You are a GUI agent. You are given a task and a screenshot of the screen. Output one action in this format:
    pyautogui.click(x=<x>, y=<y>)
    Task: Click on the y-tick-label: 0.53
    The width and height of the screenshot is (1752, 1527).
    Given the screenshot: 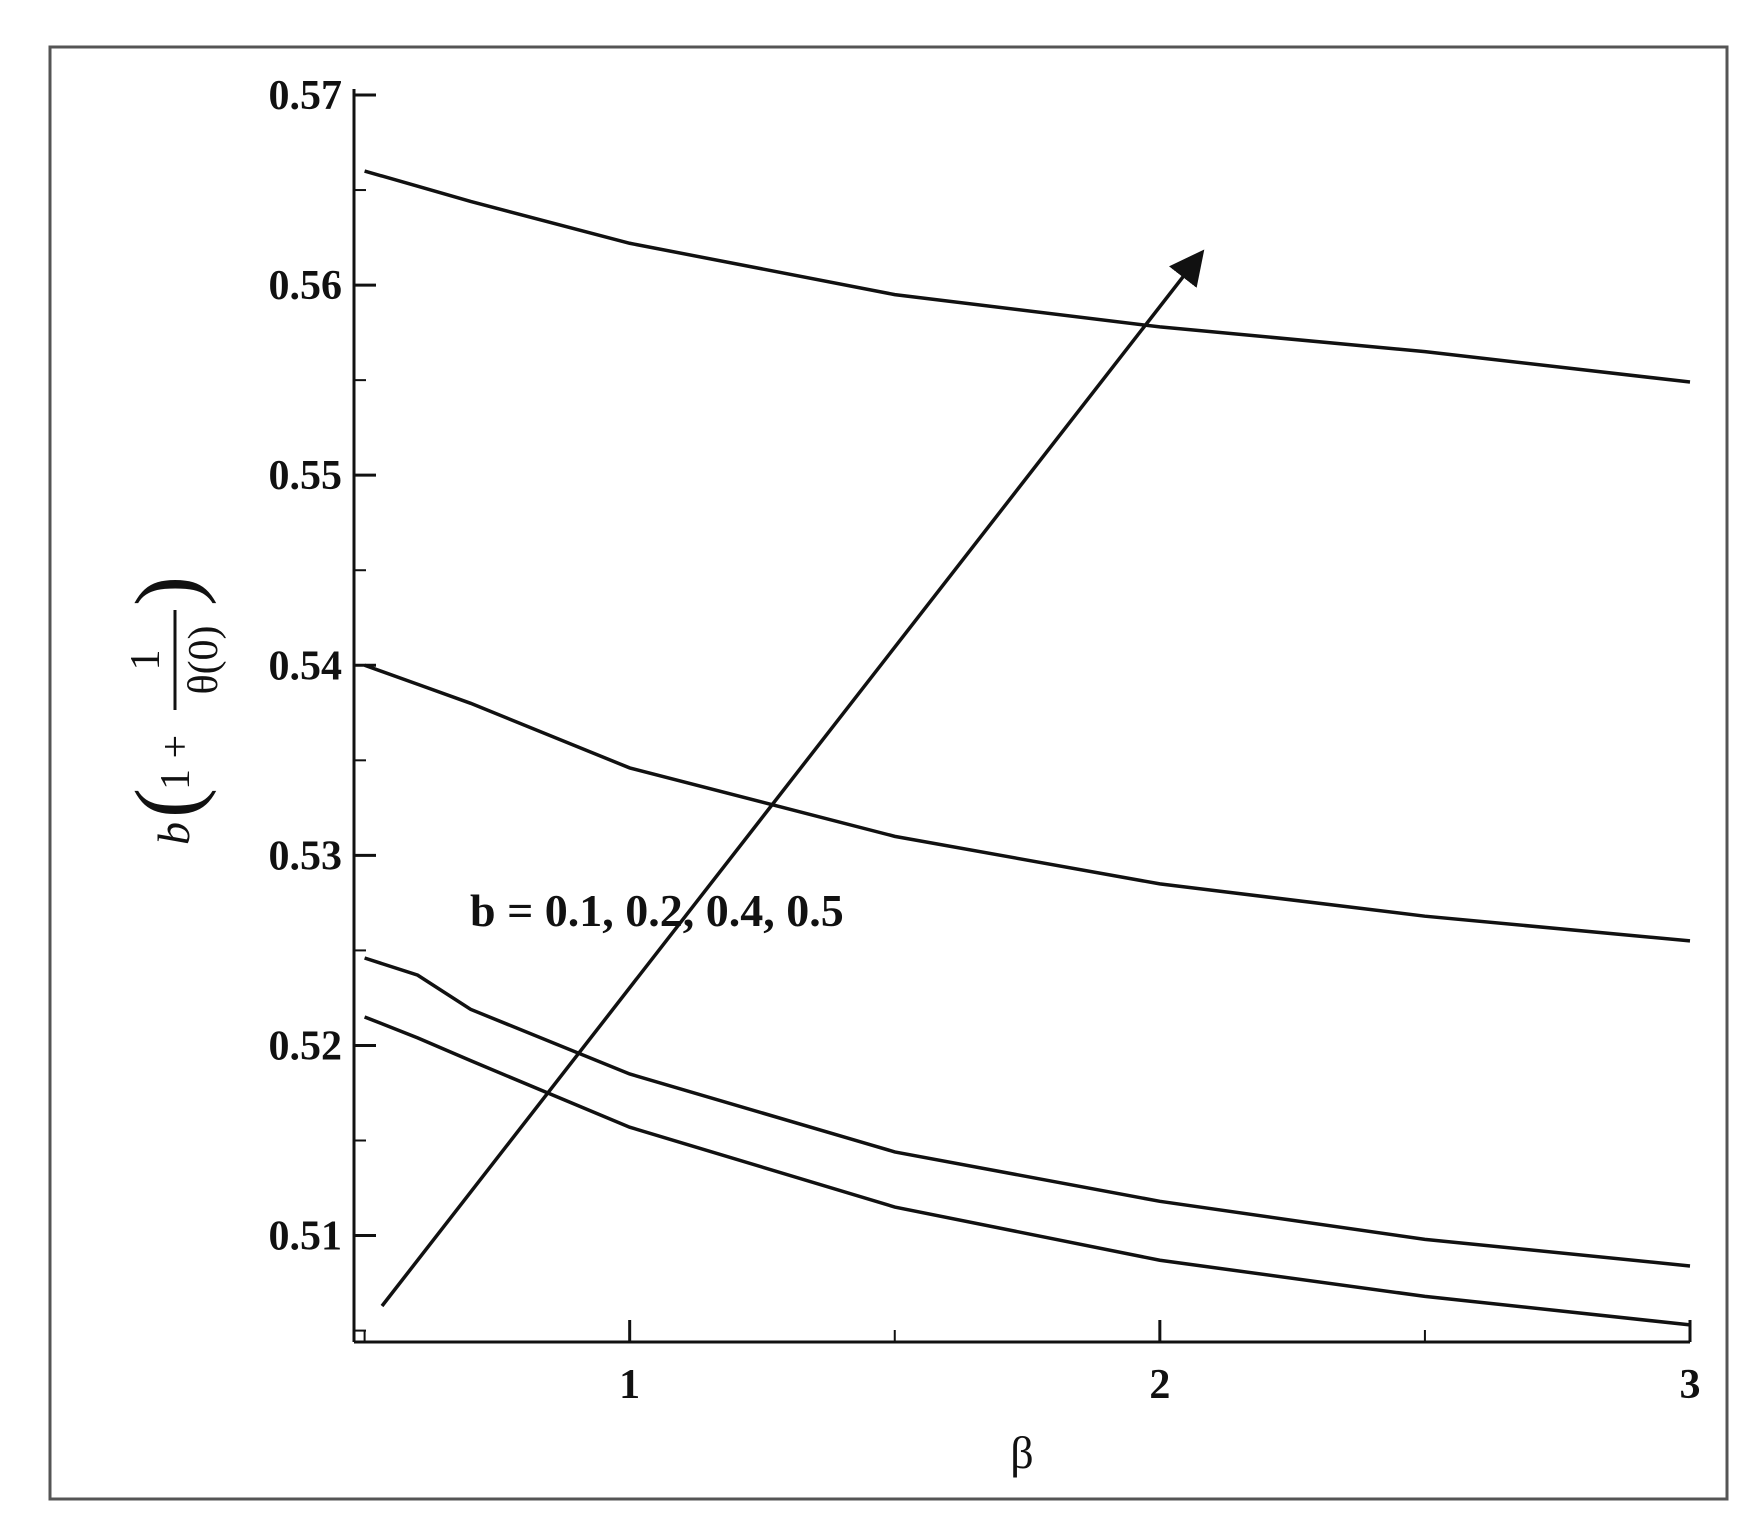 What is the action you would take?
    pyautogui.click(x=306, y=856)
    